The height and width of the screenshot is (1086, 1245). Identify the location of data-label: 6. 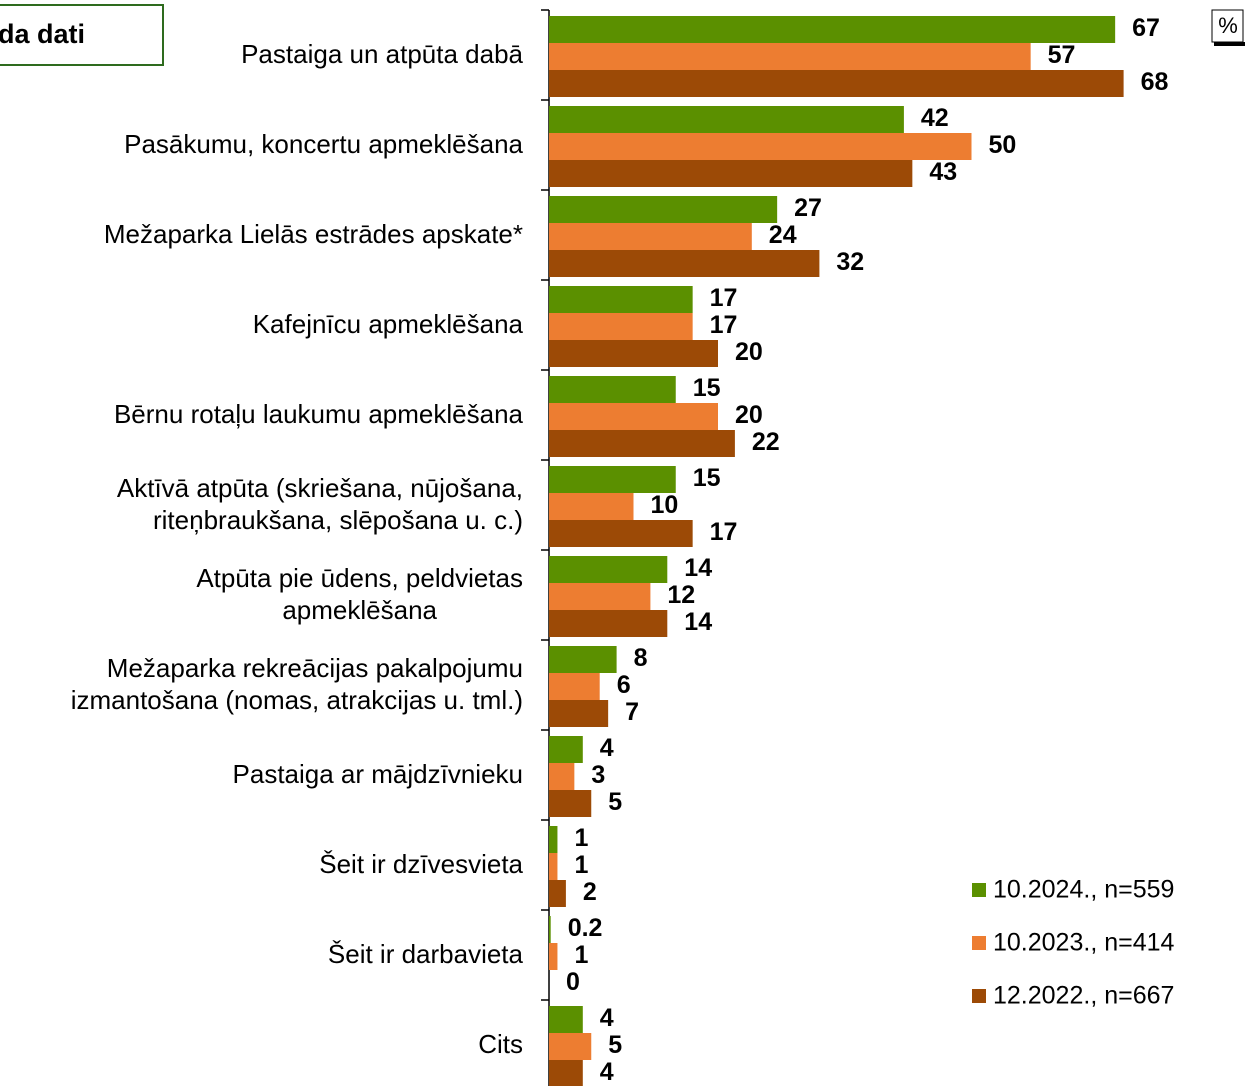
(624, 685).